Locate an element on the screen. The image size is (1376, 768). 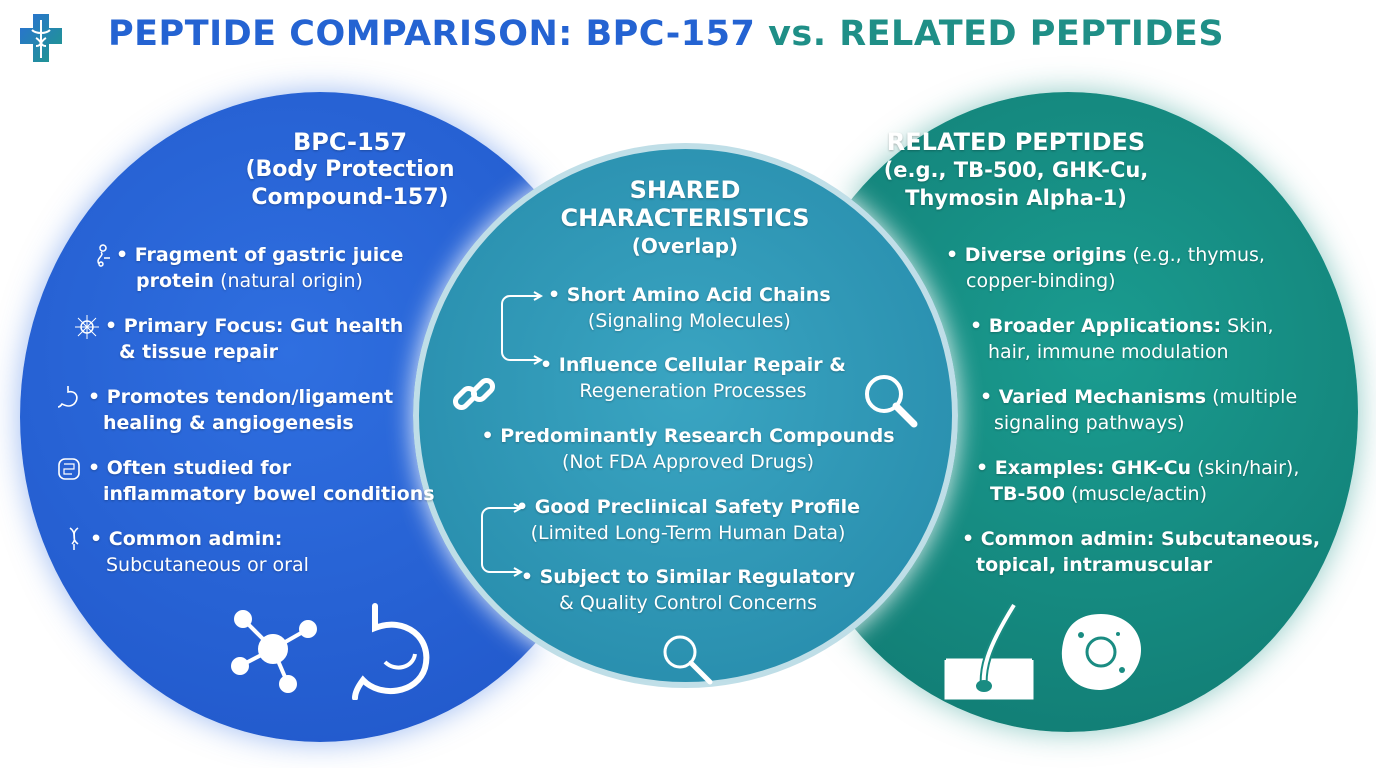
item-regular: Regeneration Processes is located at coordinates (693, 391).